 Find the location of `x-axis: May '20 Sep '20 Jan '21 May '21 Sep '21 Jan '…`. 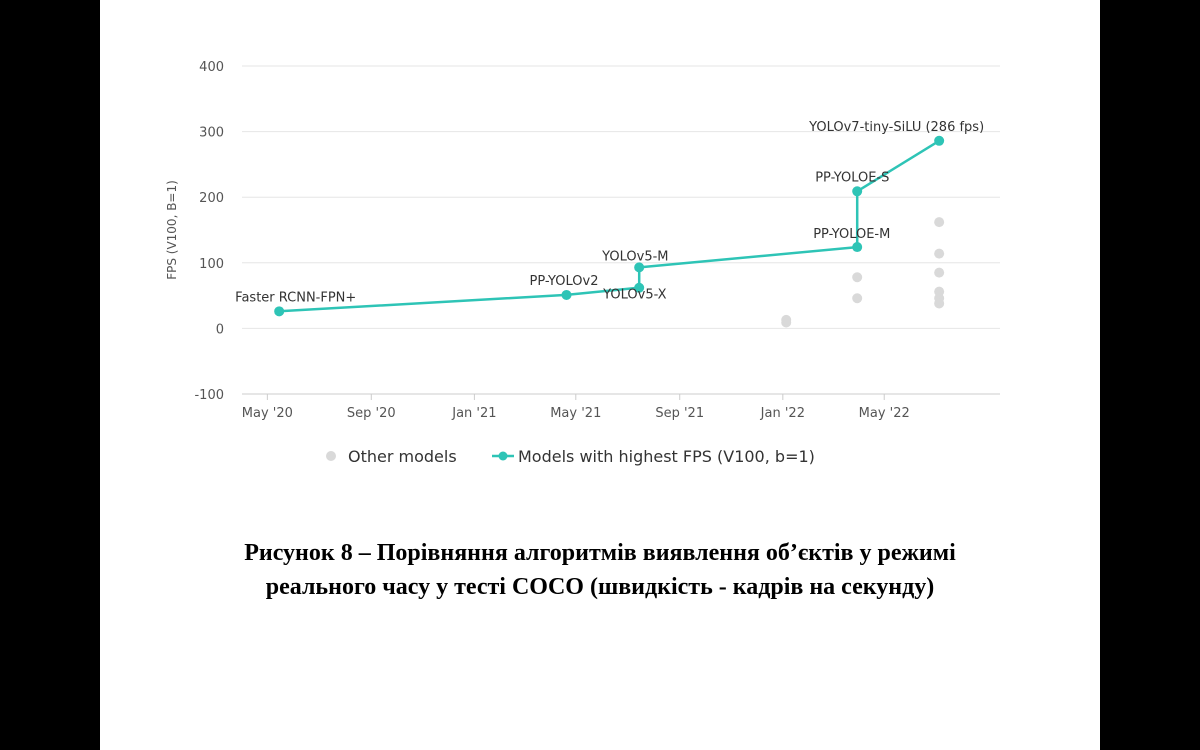

x-axis: May '20 Sep '20 Jan '21 May '21 Sep '21 Jan '… is located at coordinates (576, 407).